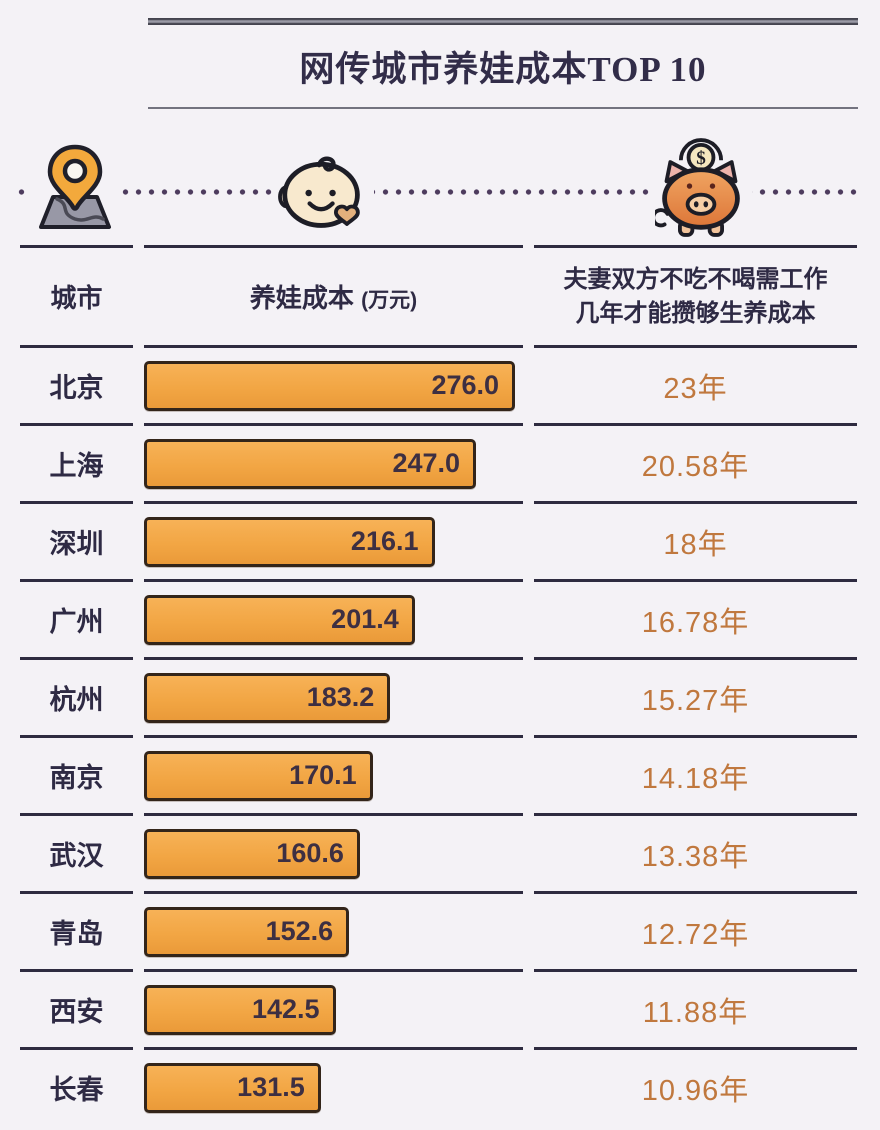  What do you see at coordinates (695, 1086) in the screenshot?
I see `years-value: 10.96年` at bounding box center [695, 1086].